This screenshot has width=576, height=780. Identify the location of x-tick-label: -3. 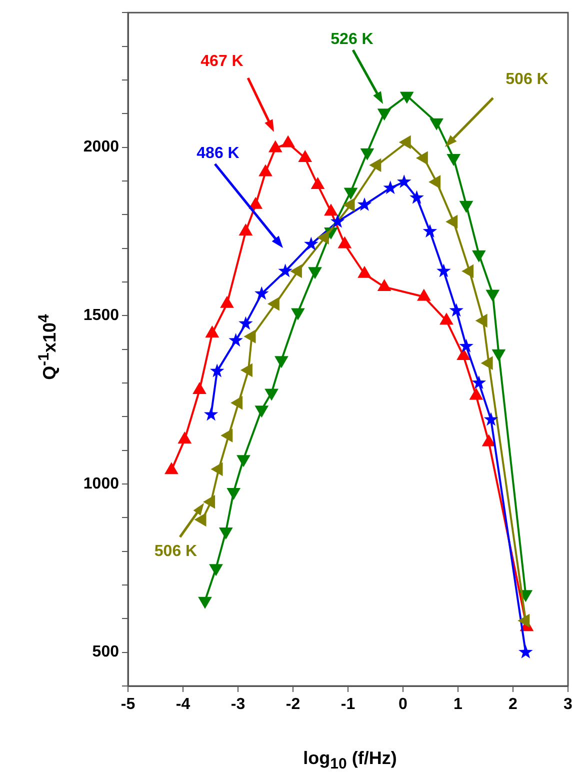
(238, 705).